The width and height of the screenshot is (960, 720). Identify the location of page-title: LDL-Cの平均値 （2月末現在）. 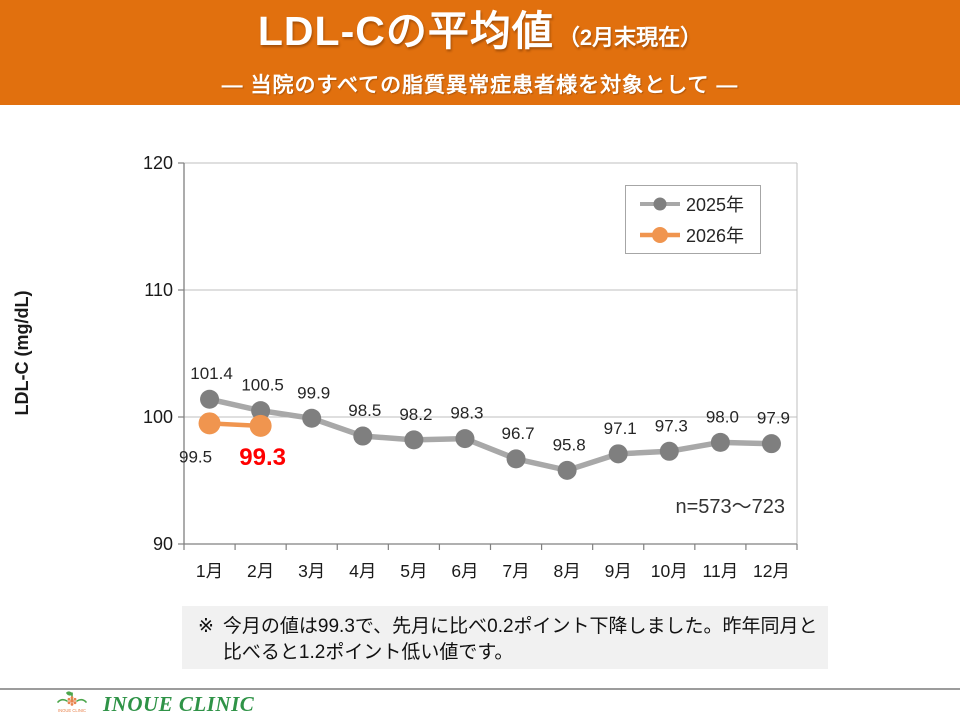
(480, 36).